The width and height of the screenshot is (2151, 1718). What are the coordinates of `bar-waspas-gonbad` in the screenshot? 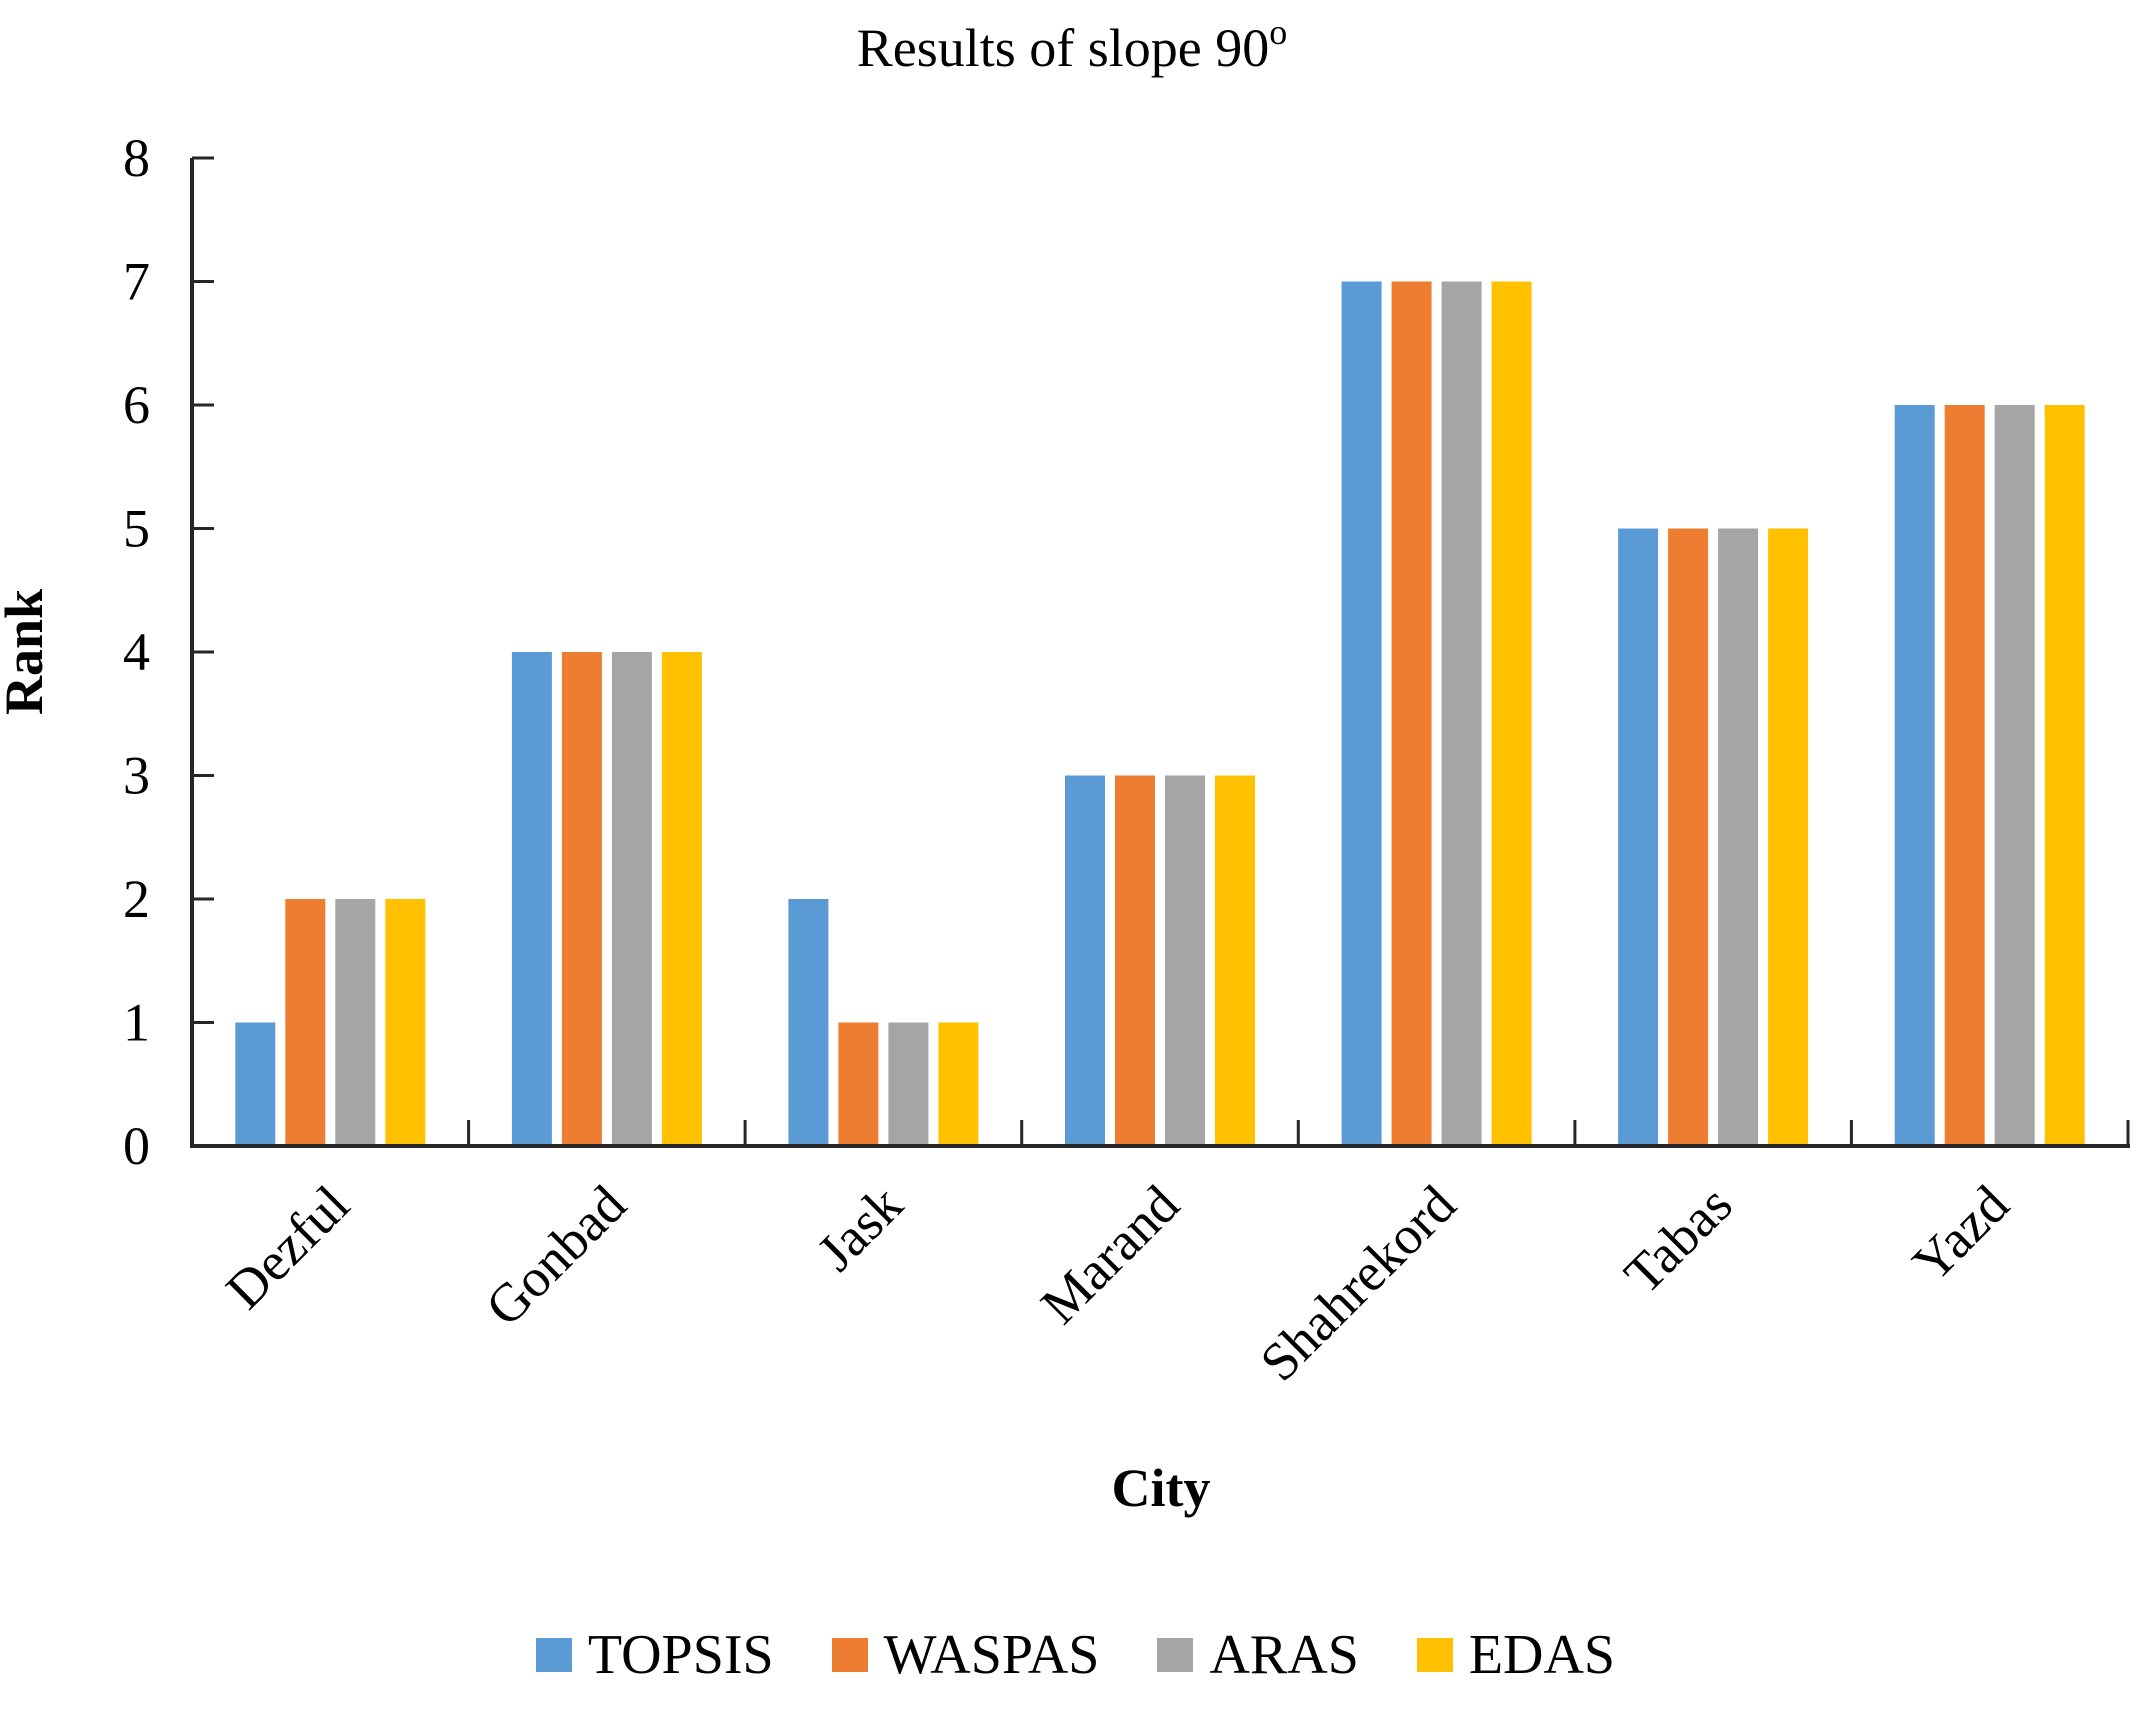 It's located at (581, 899).